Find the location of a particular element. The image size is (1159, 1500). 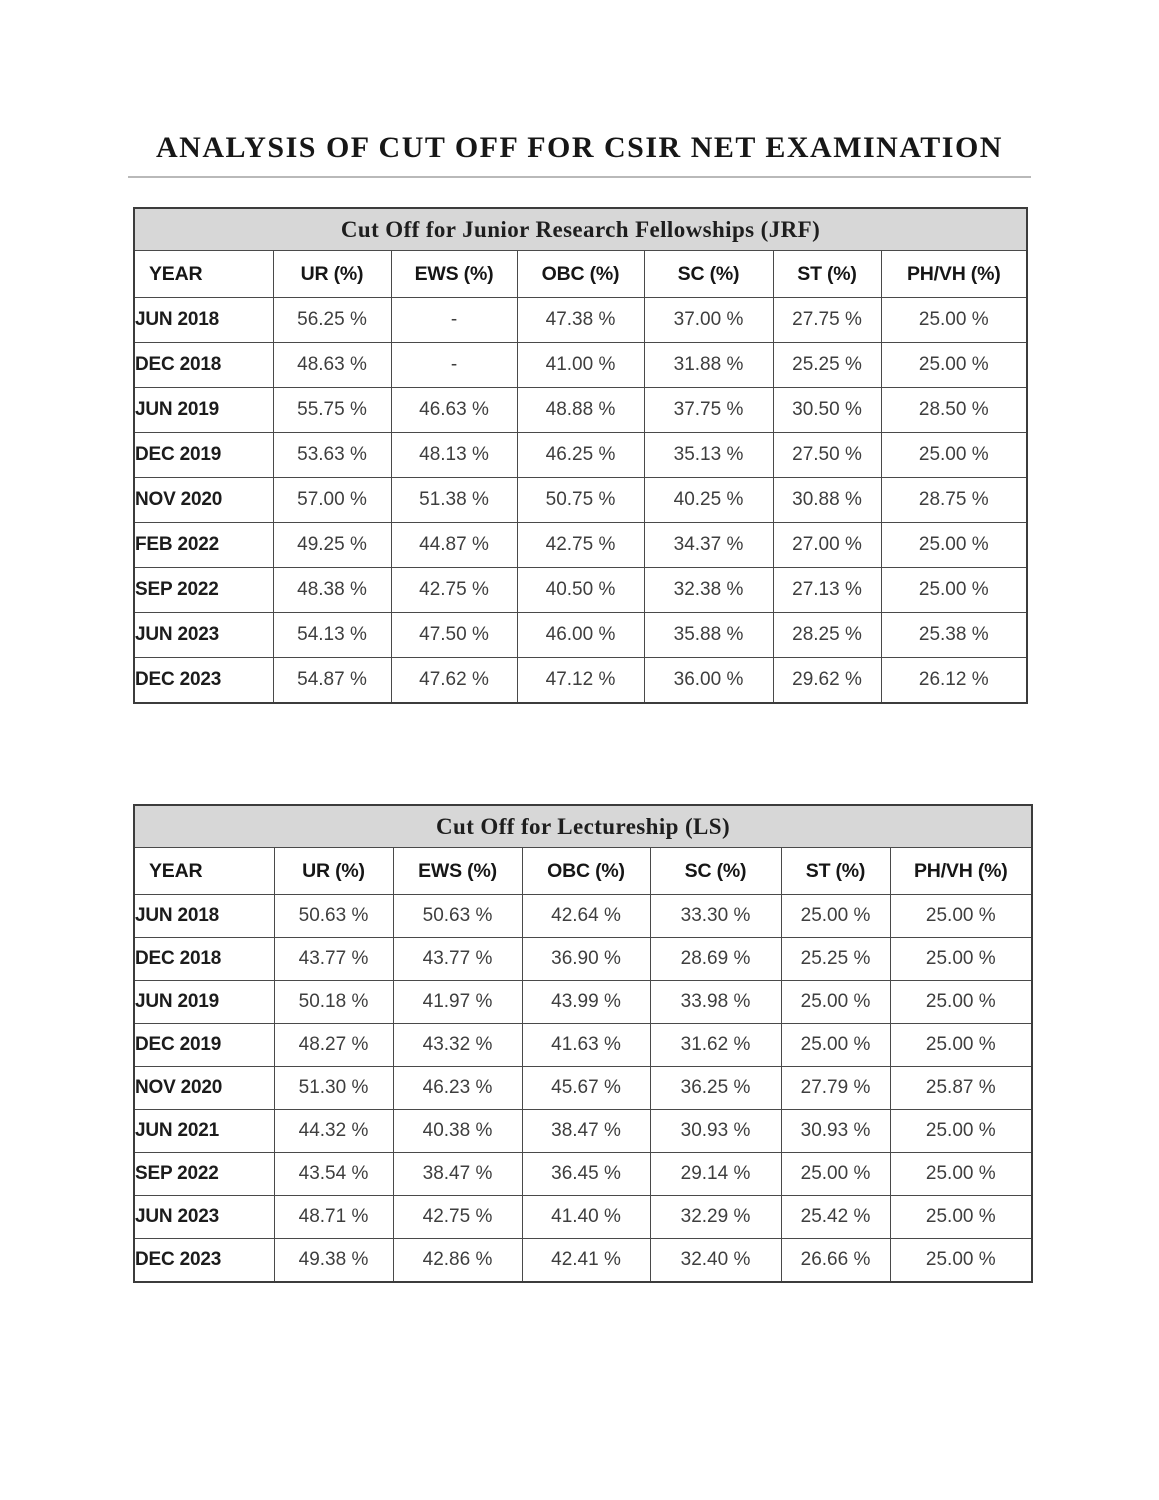

value-cell: 40.50 % is located at coordinates (580, 590).